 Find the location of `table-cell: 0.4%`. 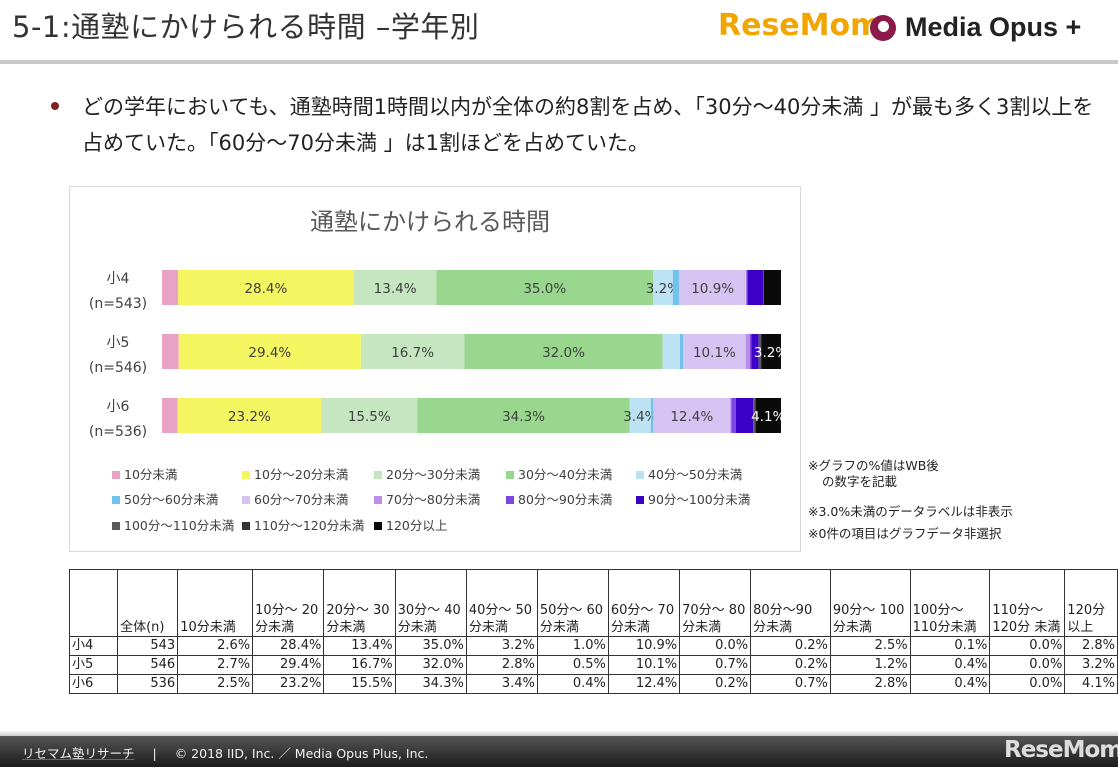

table-cell: 0.4% is located at coordinates (950, 684).